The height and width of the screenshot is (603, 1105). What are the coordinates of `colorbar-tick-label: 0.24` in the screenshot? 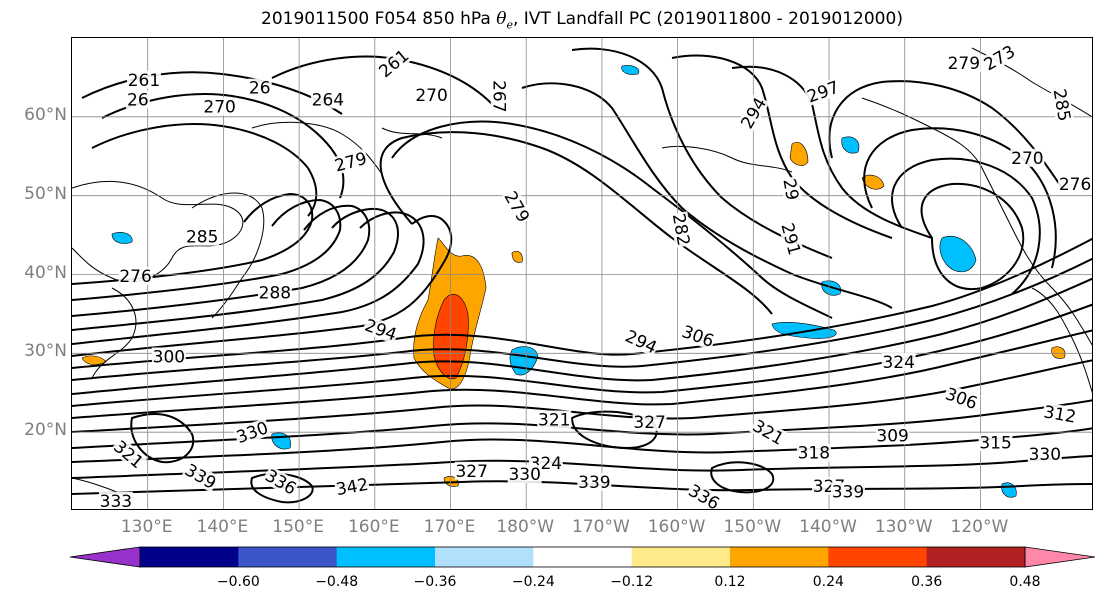 It's located at (828, 582).